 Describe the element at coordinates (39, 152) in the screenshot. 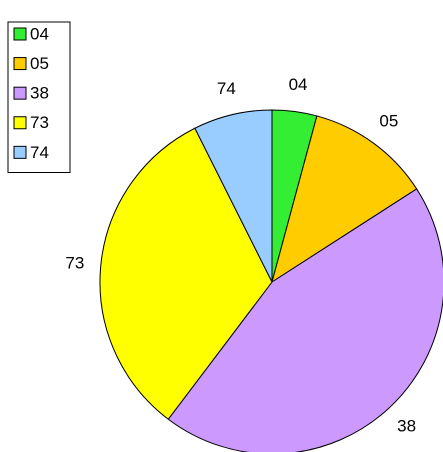

I see `legend-label: 74` at that location.